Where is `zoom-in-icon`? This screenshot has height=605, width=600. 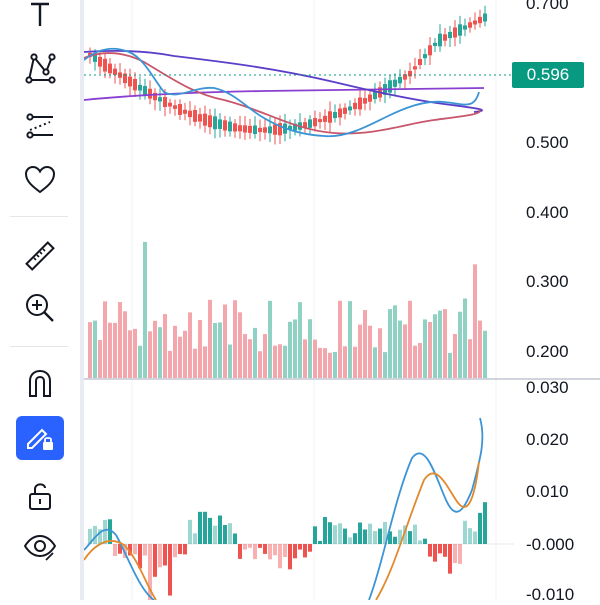 zoom-in-icon is located at coordinates (40, 308).